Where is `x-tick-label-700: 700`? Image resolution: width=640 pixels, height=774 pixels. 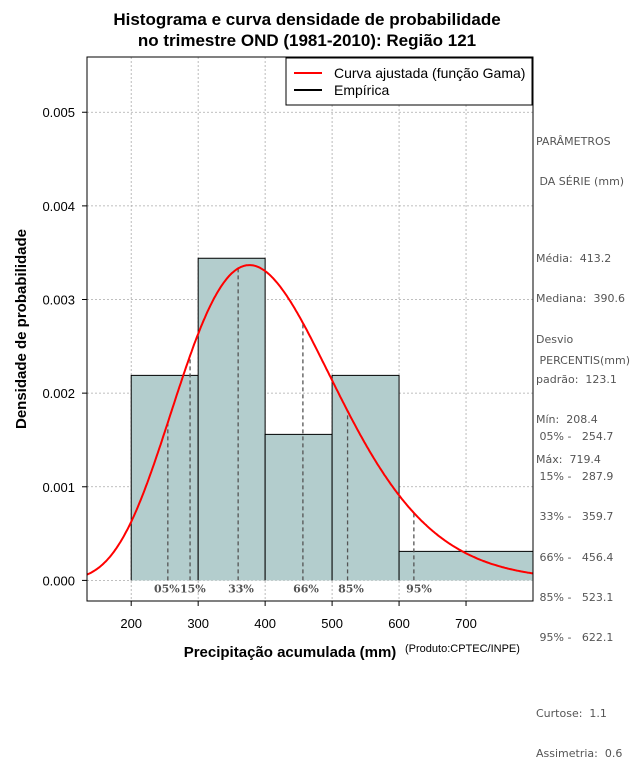 x-tick-label-700: 700 is located at coordinates (466, 623).